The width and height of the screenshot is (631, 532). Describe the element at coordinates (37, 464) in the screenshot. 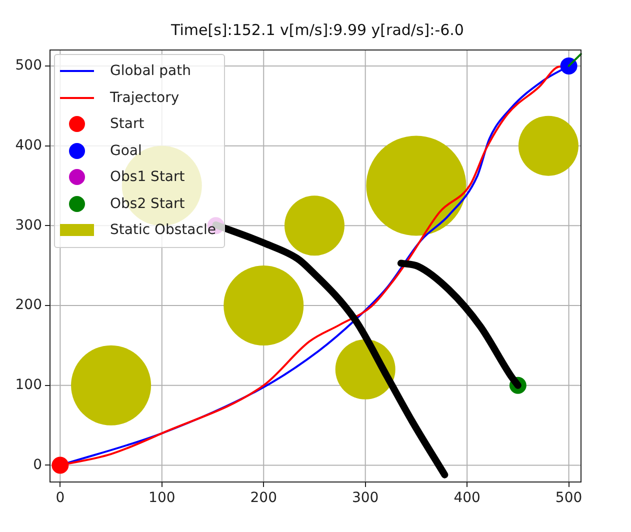

I see `y-tick-label: 0` at that location.